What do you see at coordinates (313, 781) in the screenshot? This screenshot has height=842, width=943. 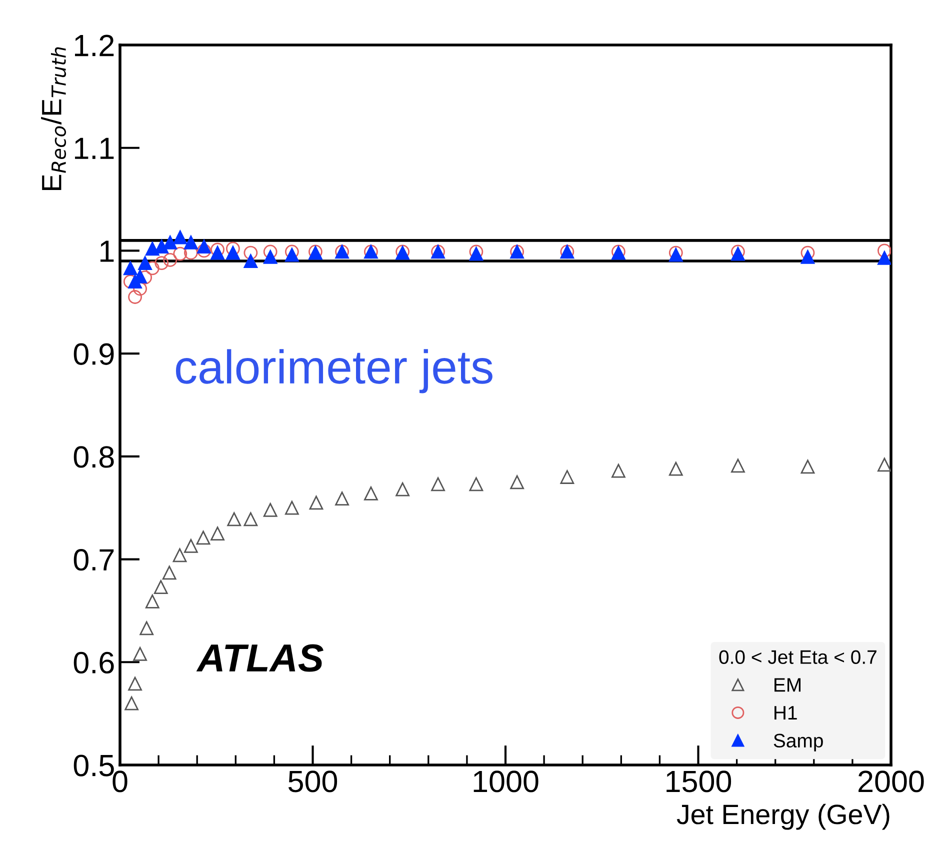 I see `x-tick-label: 500` at bounding box center [313, 781].